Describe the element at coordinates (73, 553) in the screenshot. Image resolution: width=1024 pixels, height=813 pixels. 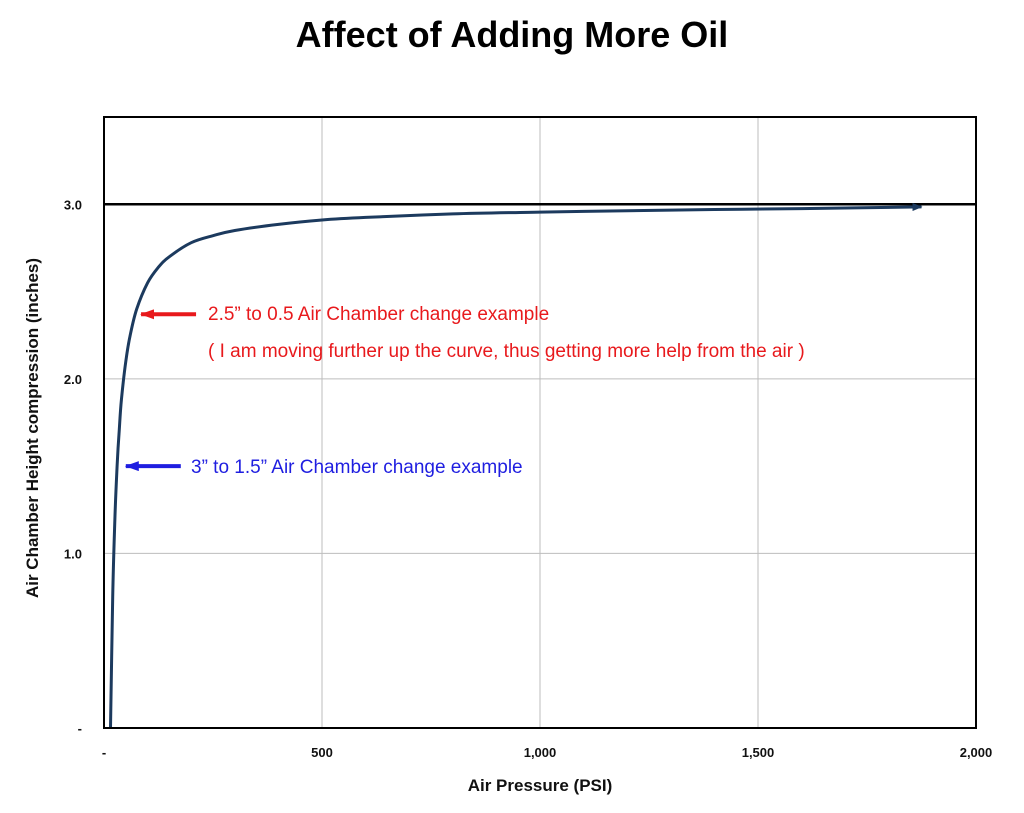
I see `y-tick-label: 1.0` at that location.